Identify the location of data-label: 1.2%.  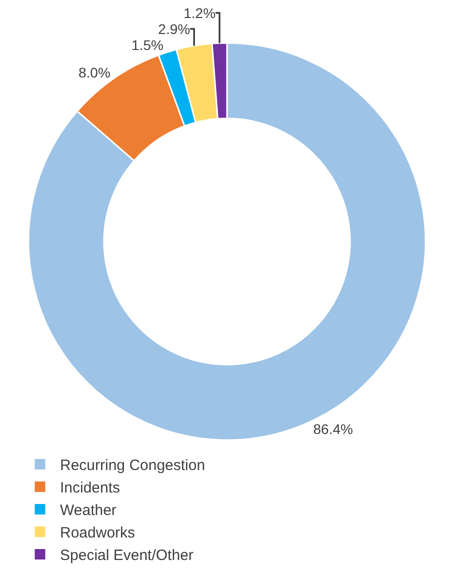
(200, 12).